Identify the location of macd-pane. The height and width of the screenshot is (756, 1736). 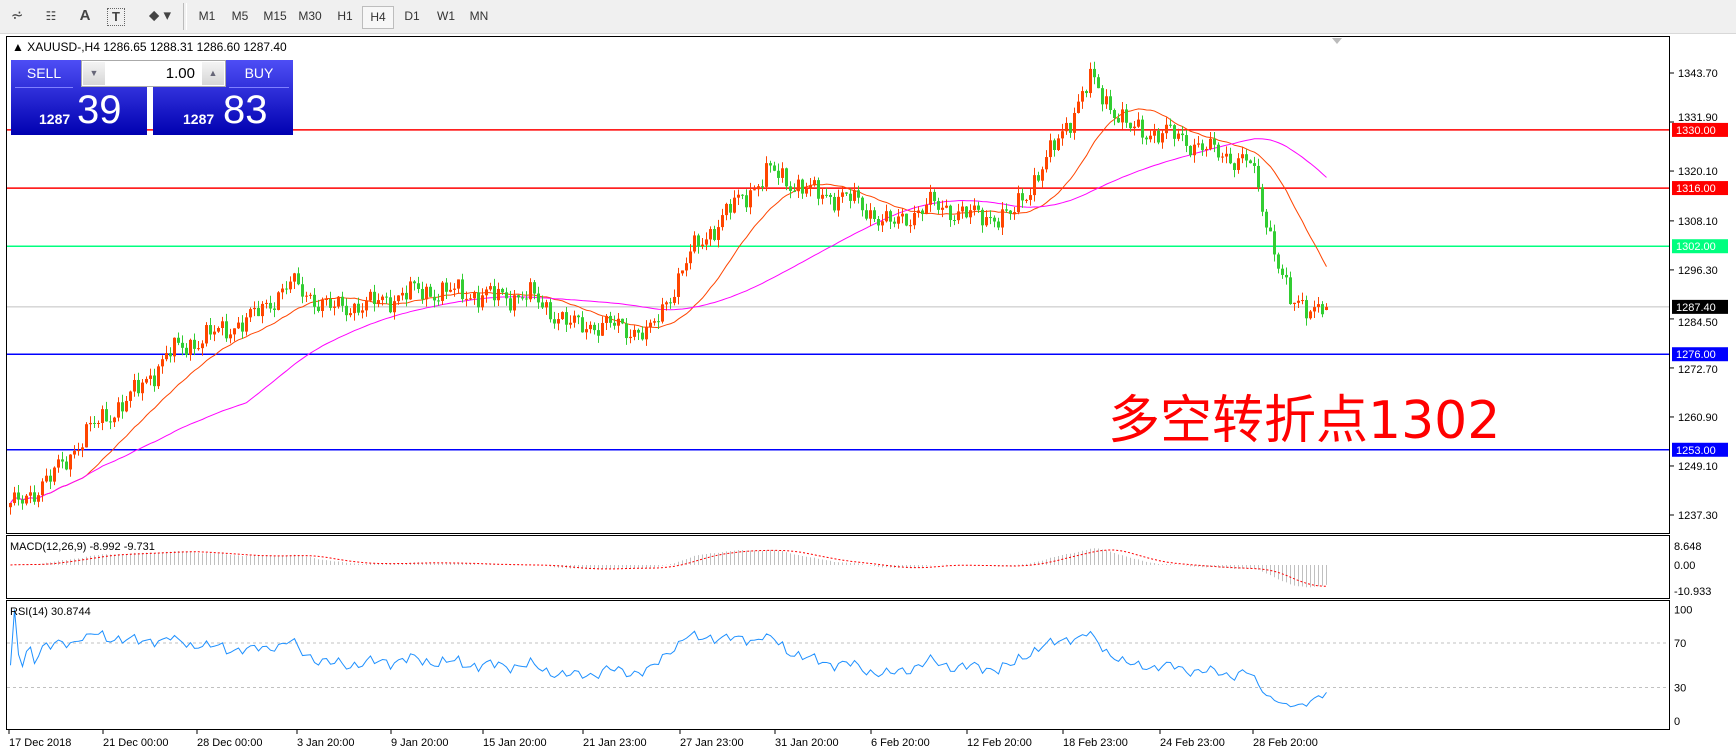
(838, 567).